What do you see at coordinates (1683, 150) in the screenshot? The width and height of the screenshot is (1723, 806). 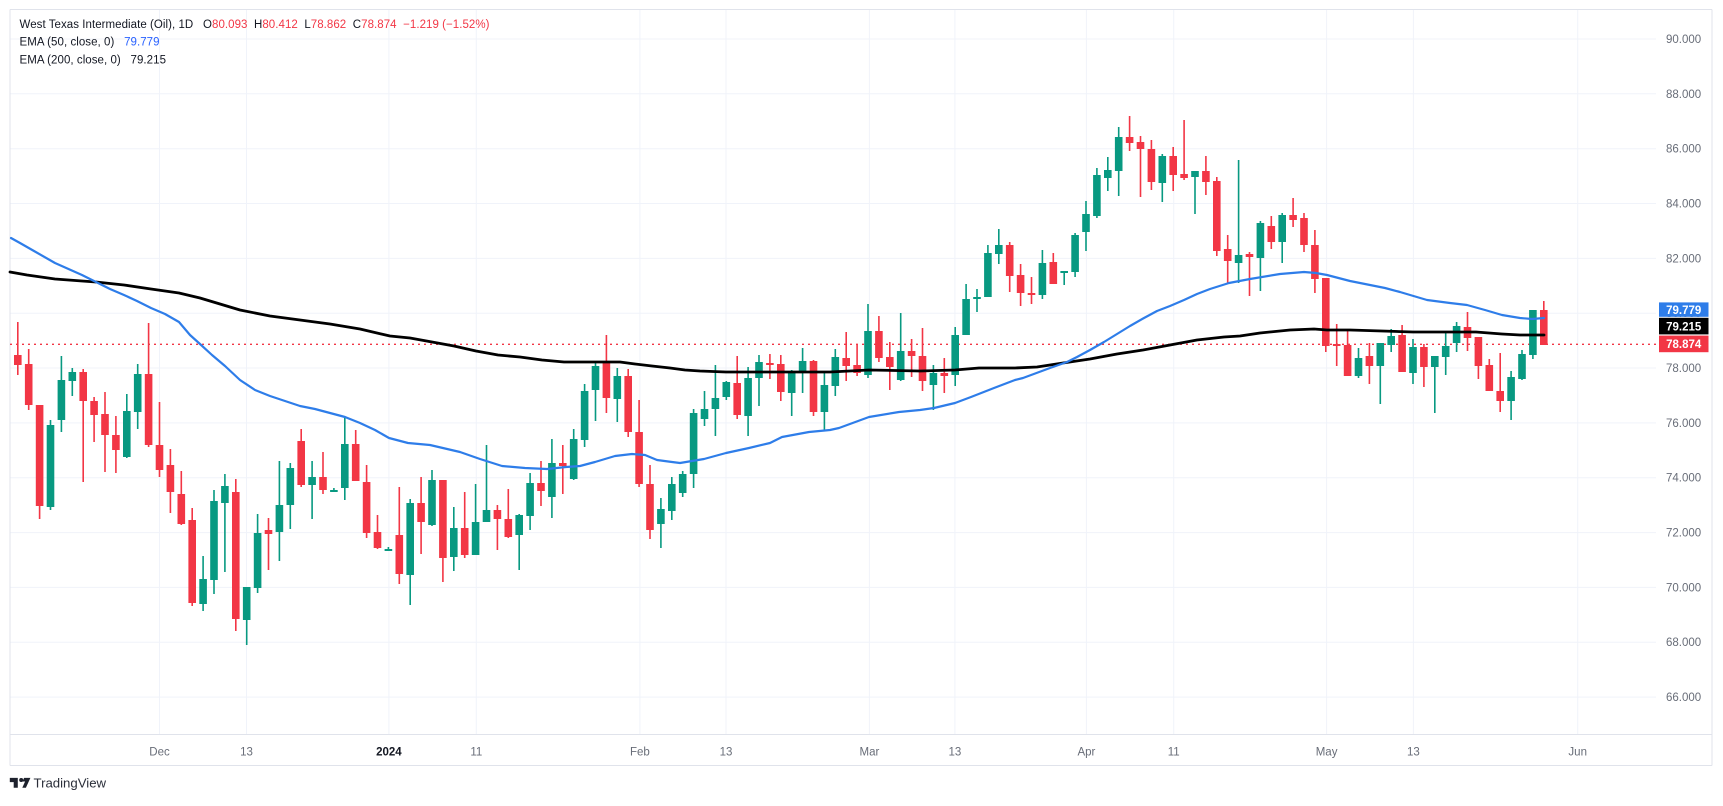 I see `svg-text: 86.000` at bounding box center [1683, 150].